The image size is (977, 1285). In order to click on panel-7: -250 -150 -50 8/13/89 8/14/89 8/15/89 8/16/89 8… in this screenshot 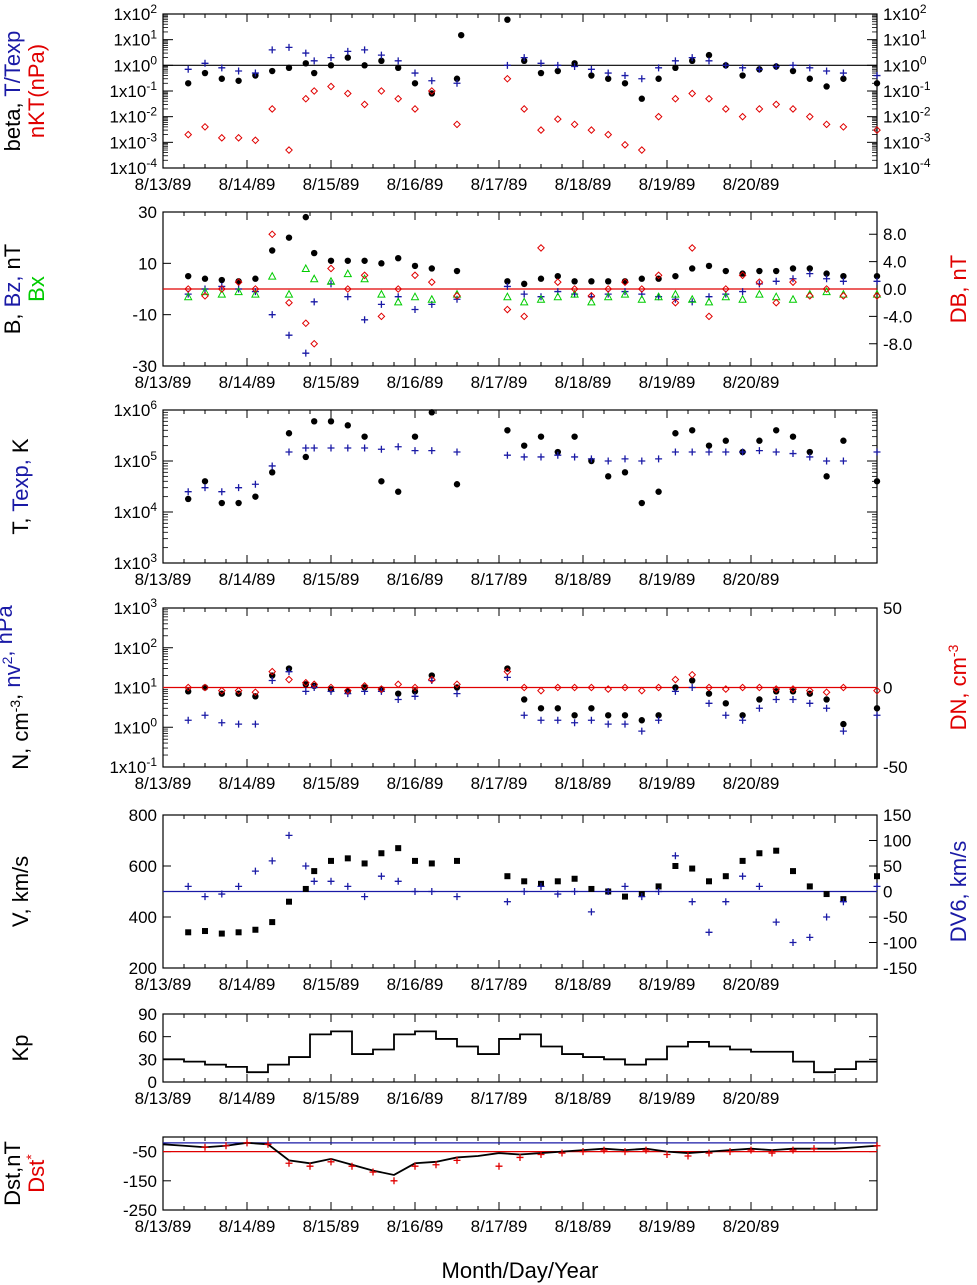, I will do `click(440, 1186)`.